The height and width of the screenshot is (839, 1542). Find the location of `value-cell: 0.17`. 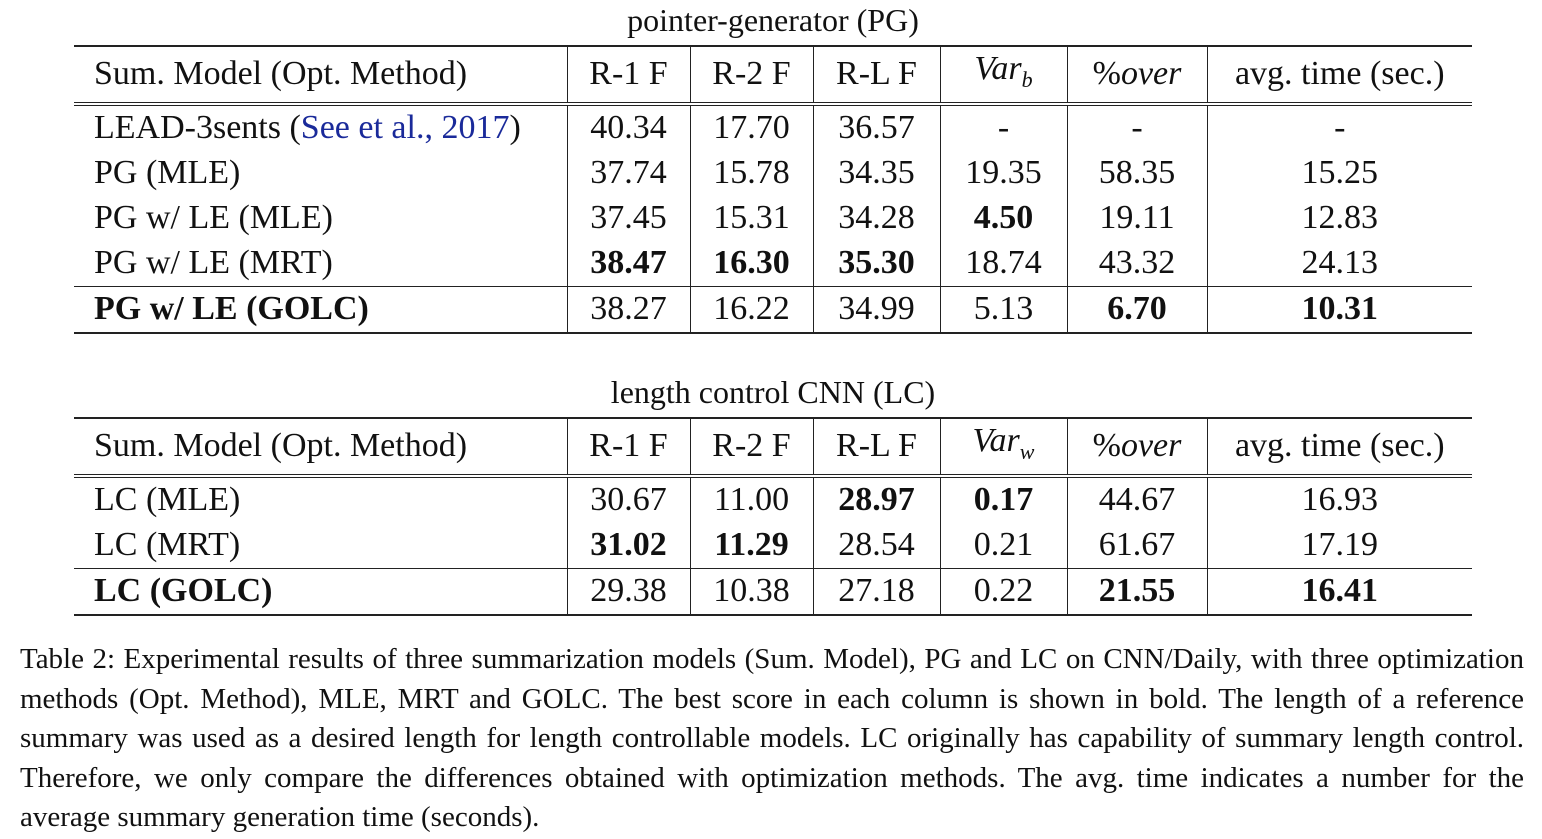

value-cell: 0.17 is located at coordinates (1003, 499).